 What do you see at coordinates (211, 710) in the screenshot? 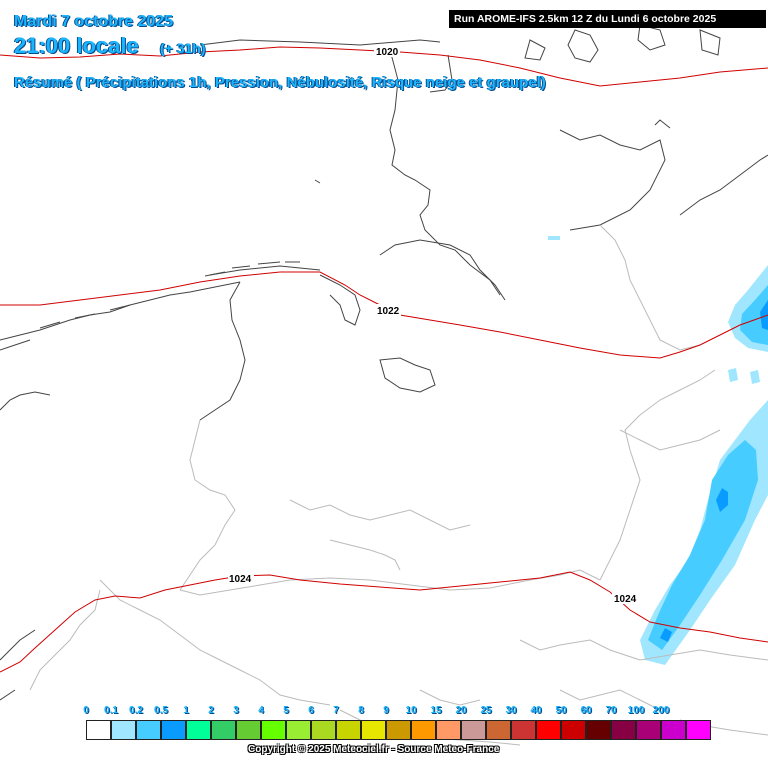
I see `legend-label: 2` at bounding box center [211, 710].